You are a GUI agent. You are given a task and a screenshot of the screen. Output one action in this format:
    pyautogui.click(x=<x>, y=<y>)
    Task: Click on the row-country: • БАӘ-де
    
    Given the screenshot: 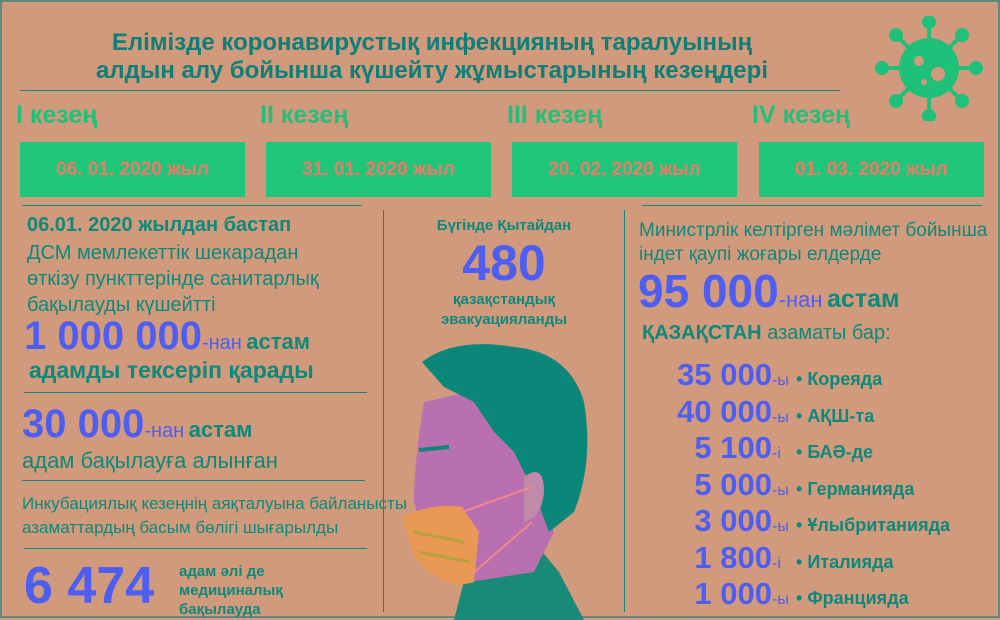 What is the action you would take?
    pyautogui.click(x=886, y=452)
    